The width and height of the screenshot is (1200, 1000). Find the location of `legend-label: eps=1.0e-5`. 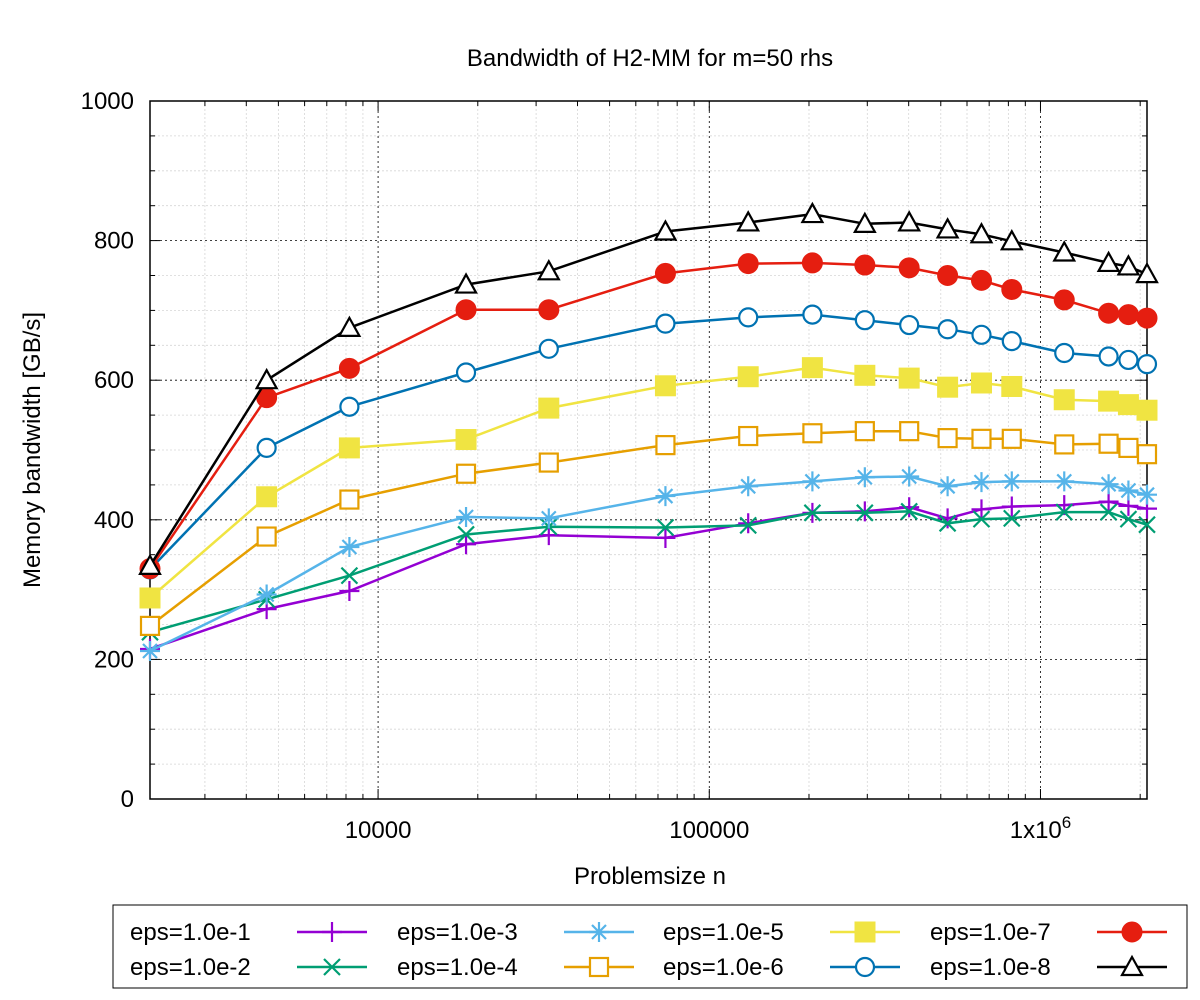

legend-label: eps=1.0e-5 is located at coordinates (723, 932).